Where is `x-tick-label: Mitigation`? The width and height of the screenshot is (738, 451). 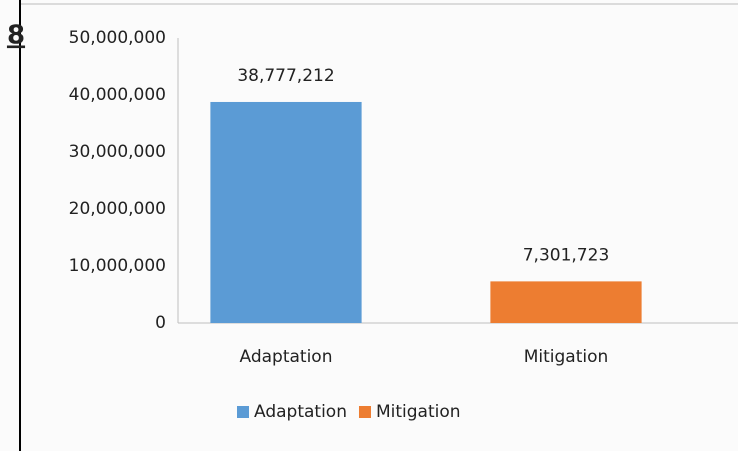 x-tick-label: Mitigation is located at coordinates (566, 357).